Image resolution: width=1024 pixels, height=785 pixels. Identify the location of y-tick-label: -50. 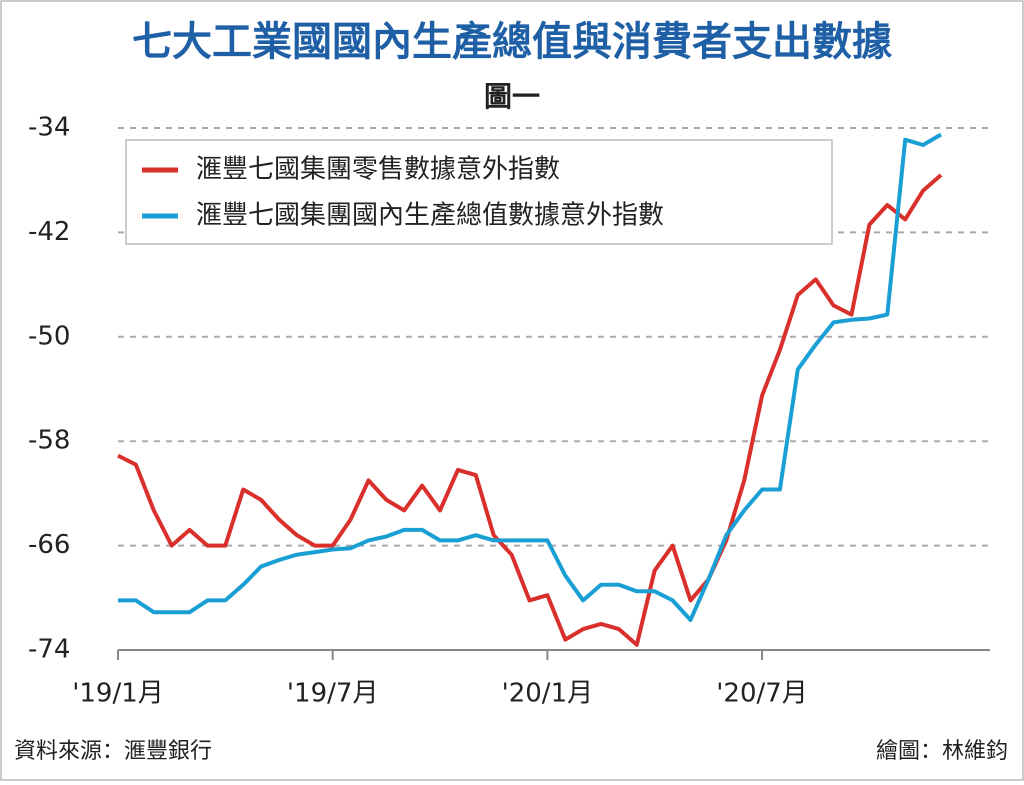
(49, 336).